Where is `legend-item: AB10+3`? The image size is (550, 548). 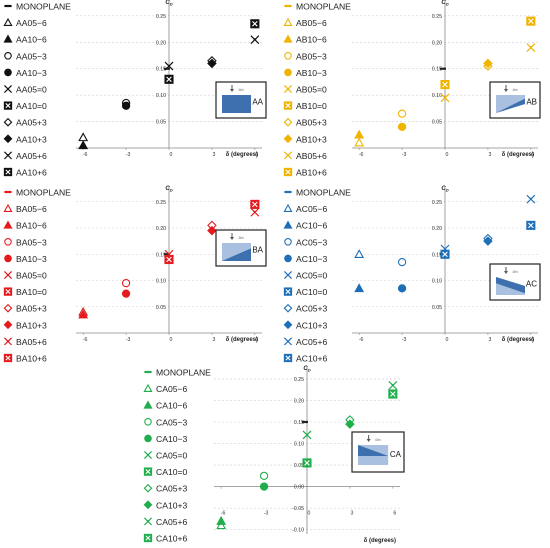 legend-item: AB10+3 is located at coordinates (305, 139).